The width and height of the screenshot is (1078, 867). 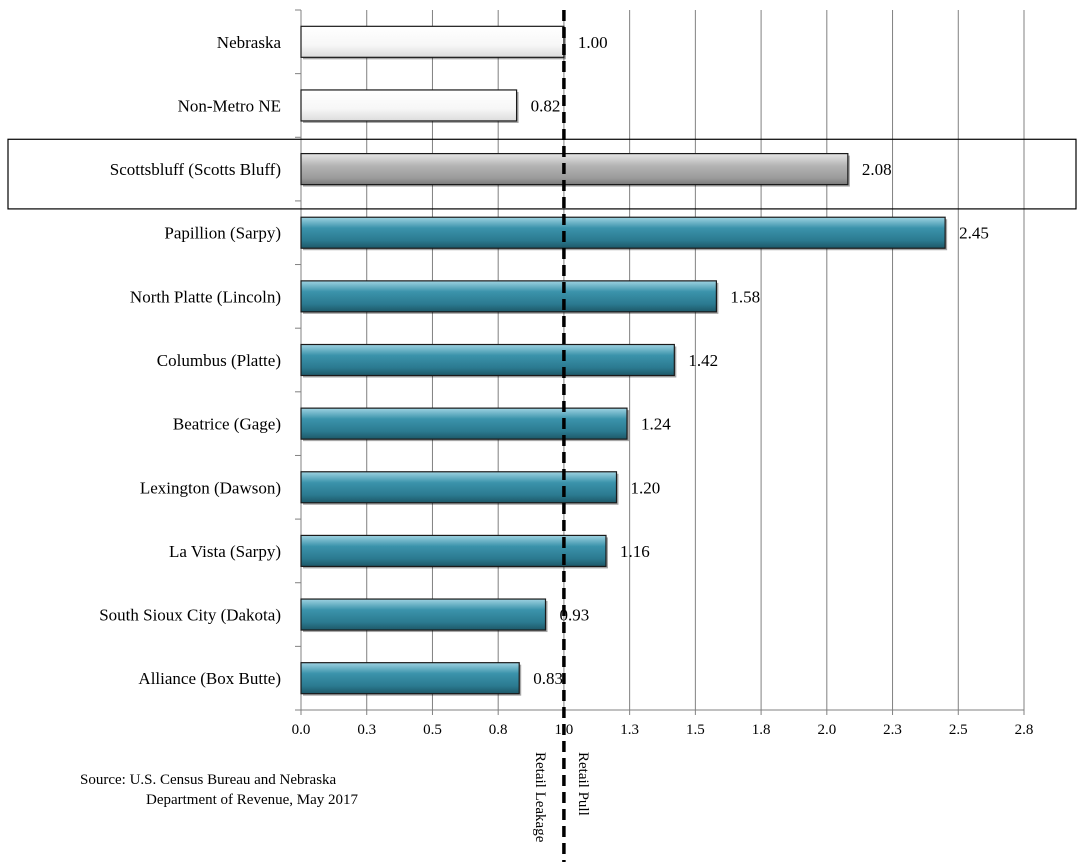 What do you see at coordinates (205, 296) in the screenshot?
I see `category-label: North Platte (Lincoln)` at bounding box center [205, 296].